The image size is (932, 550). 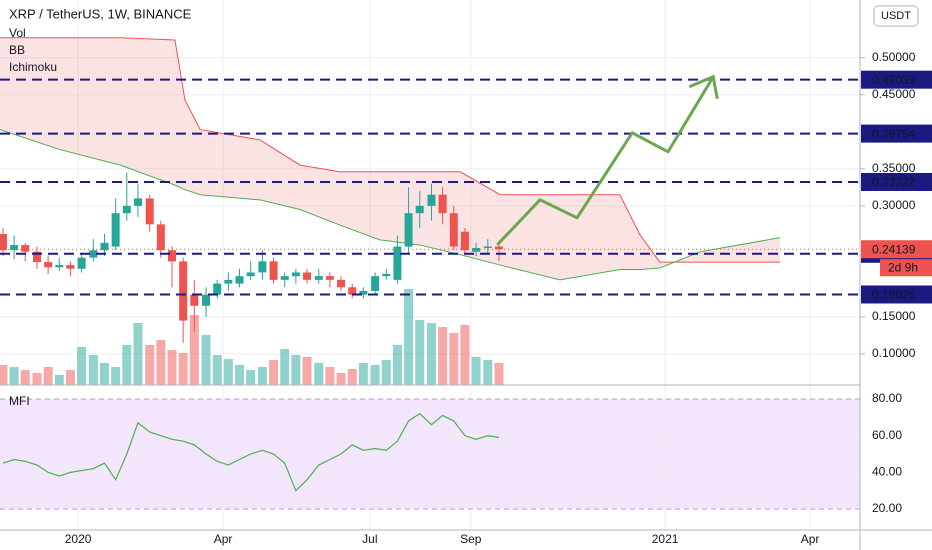 What do you see at coordinates (19, 401) in the screenshot?
I see `indicator-label: MFI` at bounding box center [19, 401].